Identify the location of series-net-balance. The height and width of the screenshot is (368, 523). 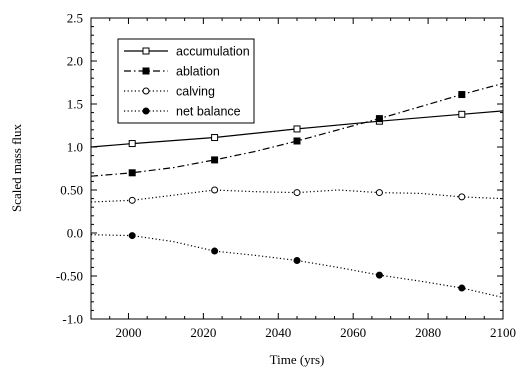
(297, 265).